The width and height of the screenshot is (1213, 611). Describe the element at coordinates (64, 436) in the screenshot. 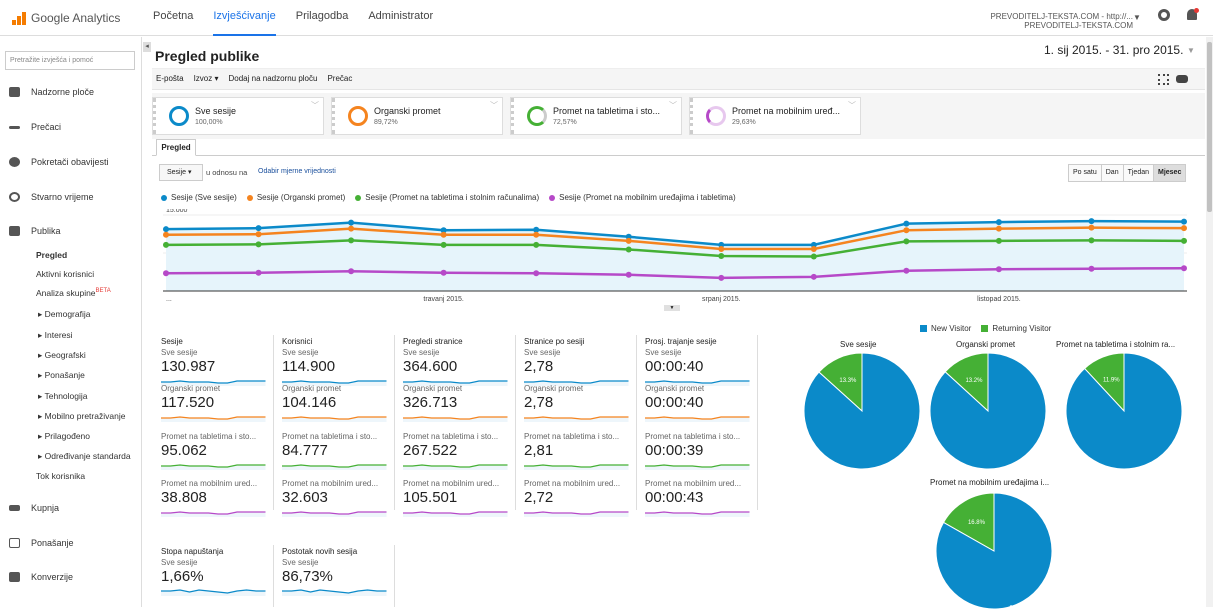

I see `sidebar-sub-custom: ▸ Prilagođeno` at that location.